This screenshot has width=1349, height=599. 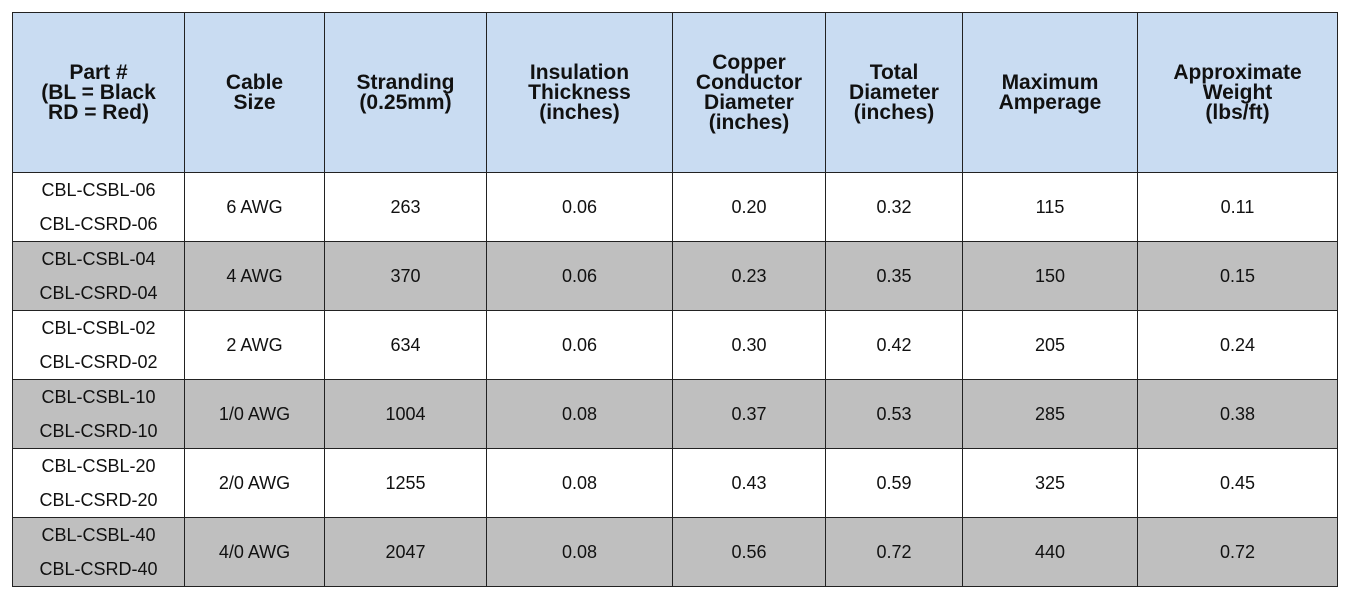 I want to click on cell-line: CBL-CSBL-02, so click(x=98, y=328).